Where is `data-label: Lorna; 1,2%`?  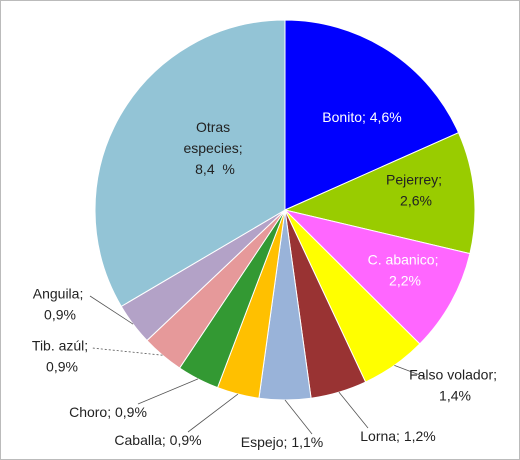 data-label: Lorna; 1,2% is located at coordinates (398, 436).